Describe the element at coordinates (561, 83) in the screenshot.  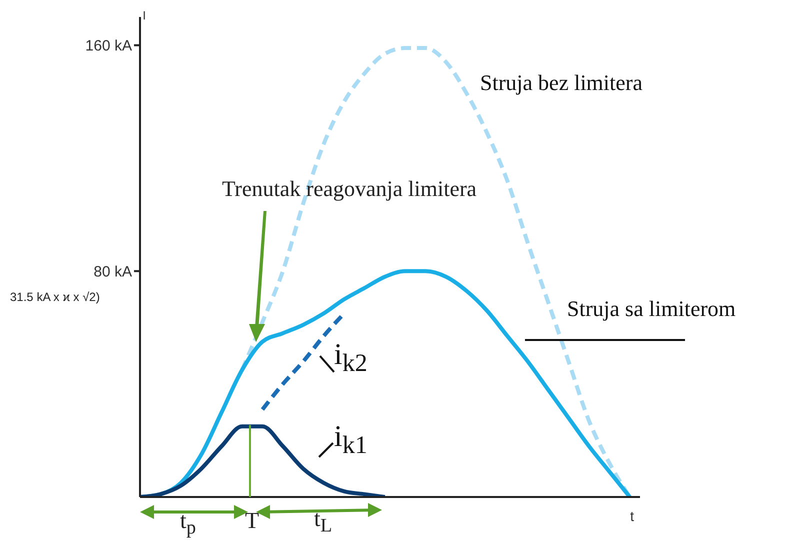
I see `series-label: Struja bez limitera` at that location.